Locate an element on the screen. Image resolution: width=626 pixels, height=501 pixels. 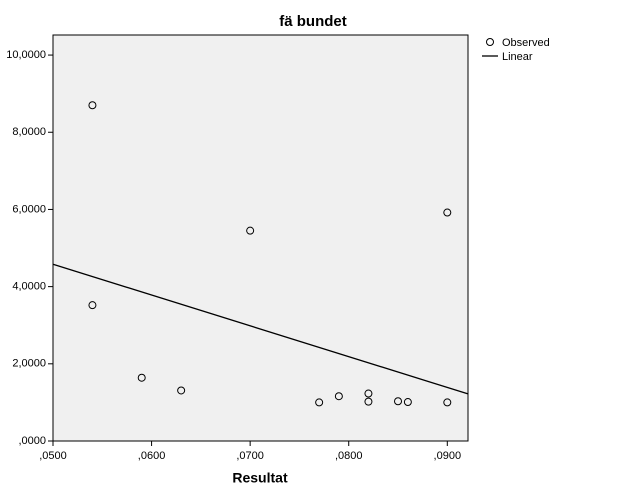
y-tick-label: 2,0000 is located at coordinates (29, 364).